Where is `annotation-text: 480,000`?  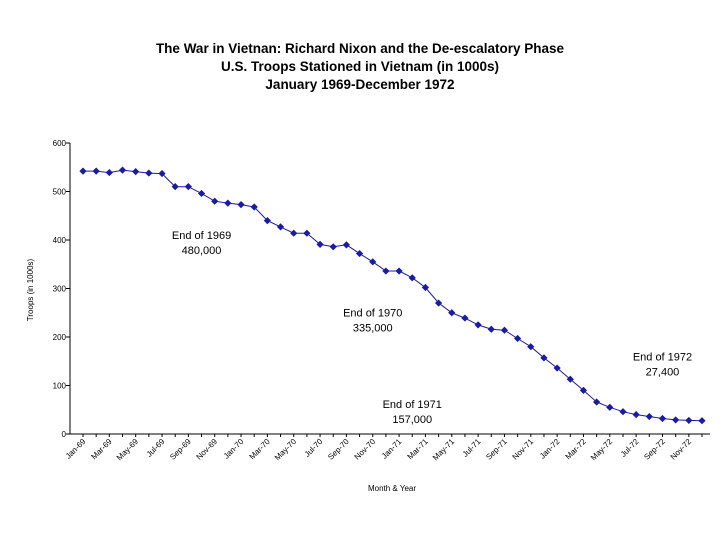 annotation-text: 480,000 is located at coordinates (202, 251).